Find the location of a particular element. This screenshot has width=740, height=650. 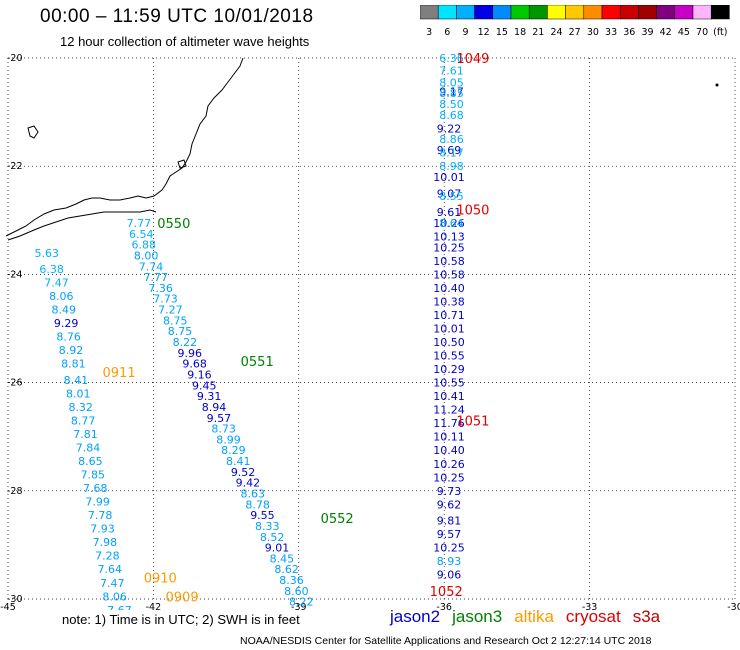

swh-value: 8.60 is located at coordinates (296, 591).